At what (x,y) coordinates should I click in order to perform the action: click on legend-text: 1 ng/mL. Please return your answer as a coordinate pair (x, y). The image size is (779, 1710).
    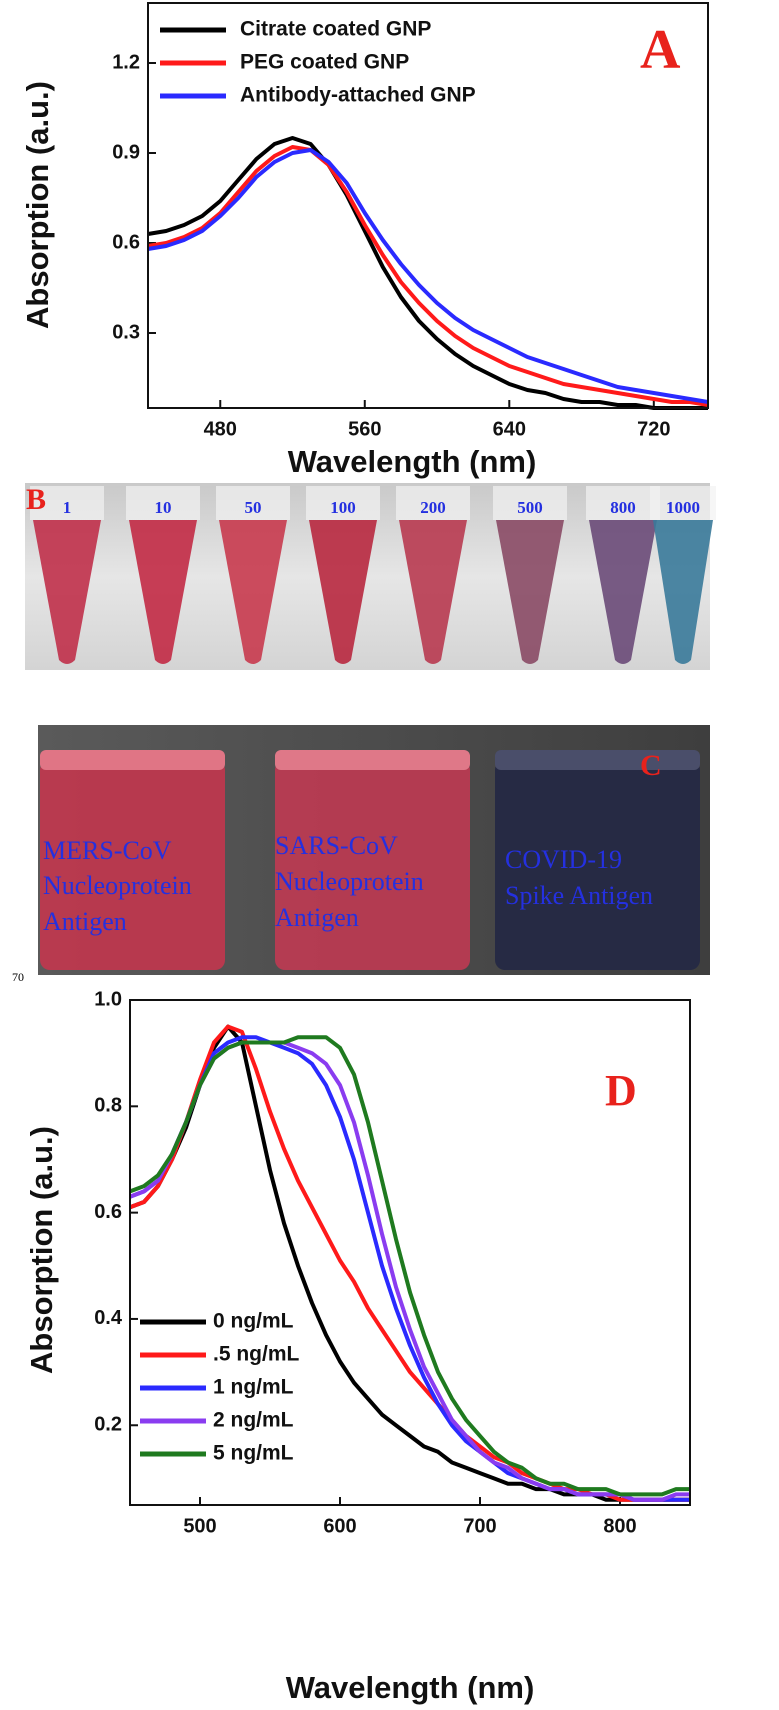
    Looking at the image, I should click on (253, 1387).